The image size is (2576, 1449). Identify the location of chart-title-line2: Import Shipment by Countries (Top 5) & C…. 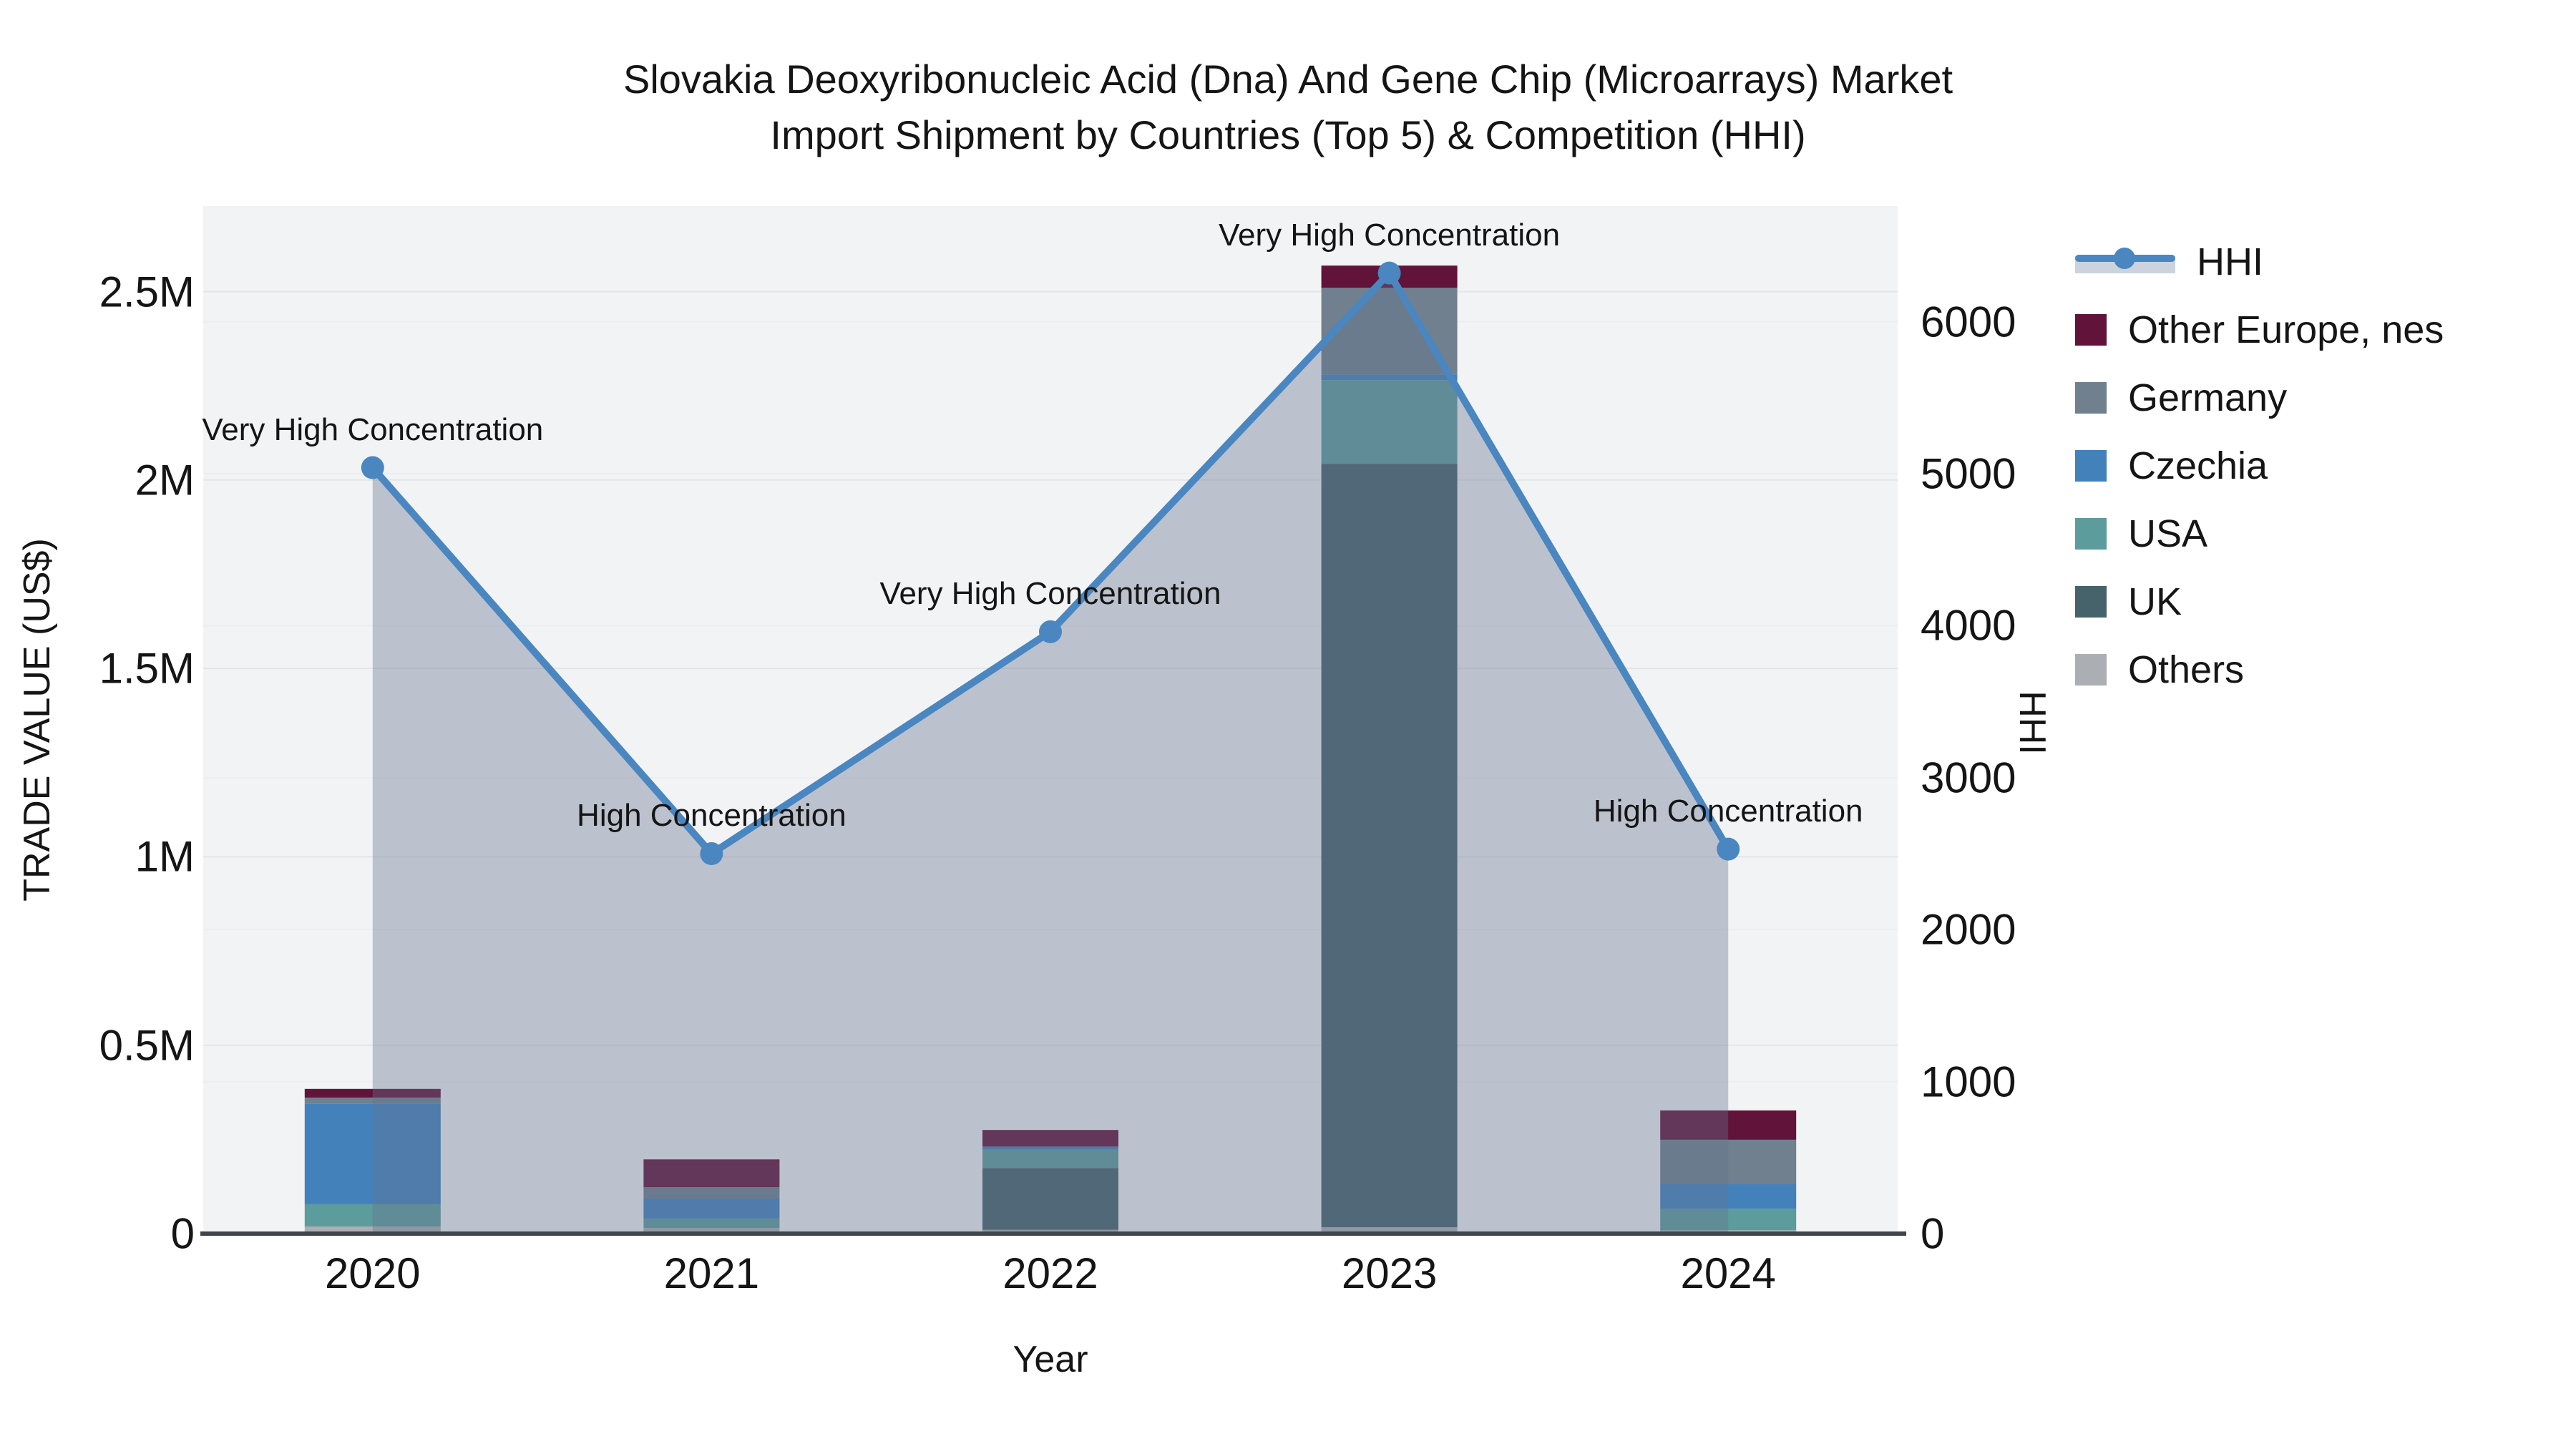
(1288, 134).